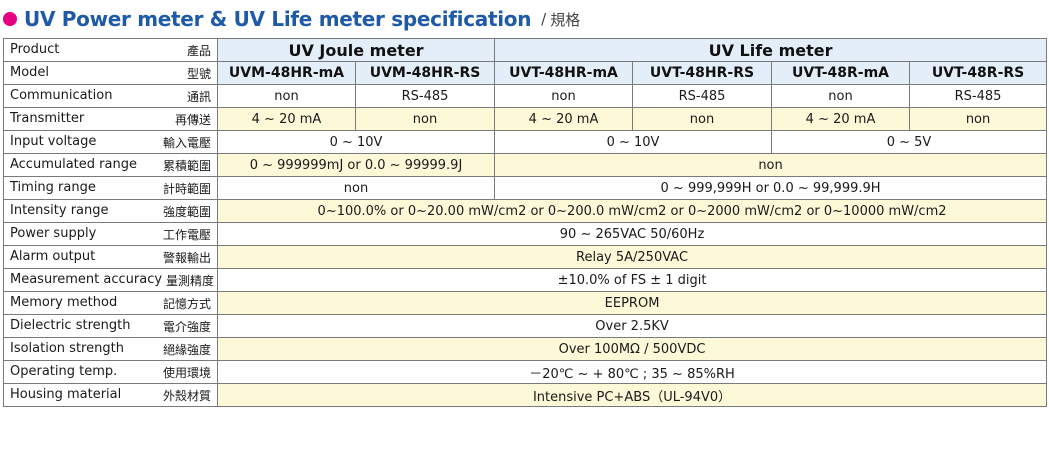  Describe the element at coordinates (110, 96) in the screenshot. I see `row-label: Communication 通訊` at that location.